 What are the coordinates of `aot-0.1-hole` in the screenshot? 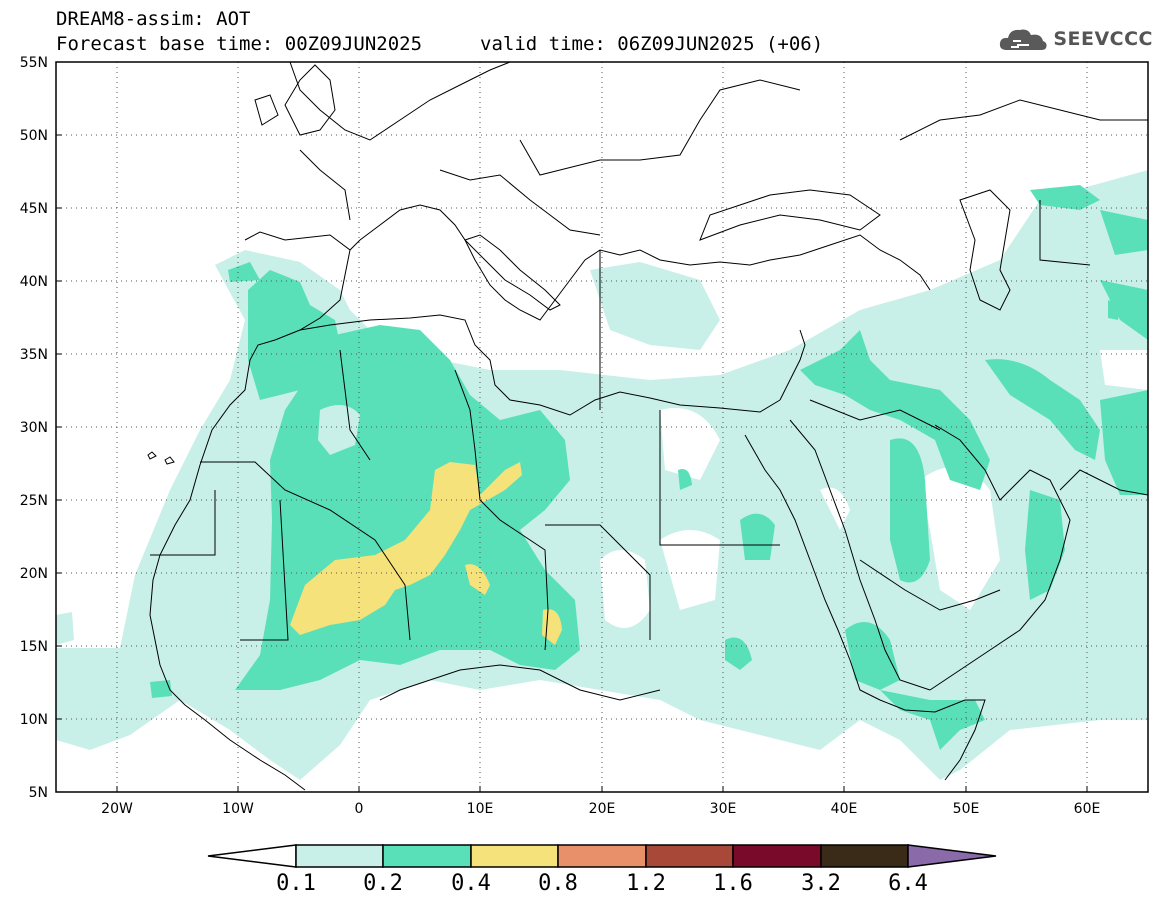 It's located at (684, 430).